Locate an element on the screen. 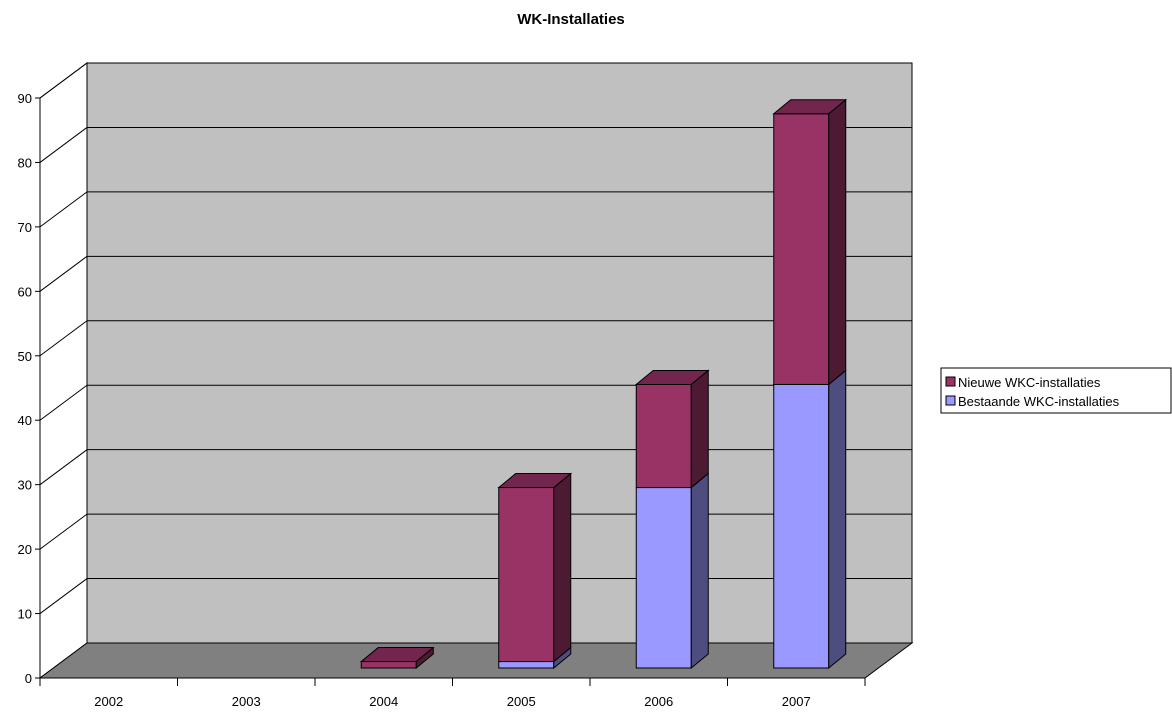  legend-label: Nieuwe WKC-installaties is located at coordinates (1029, 382).